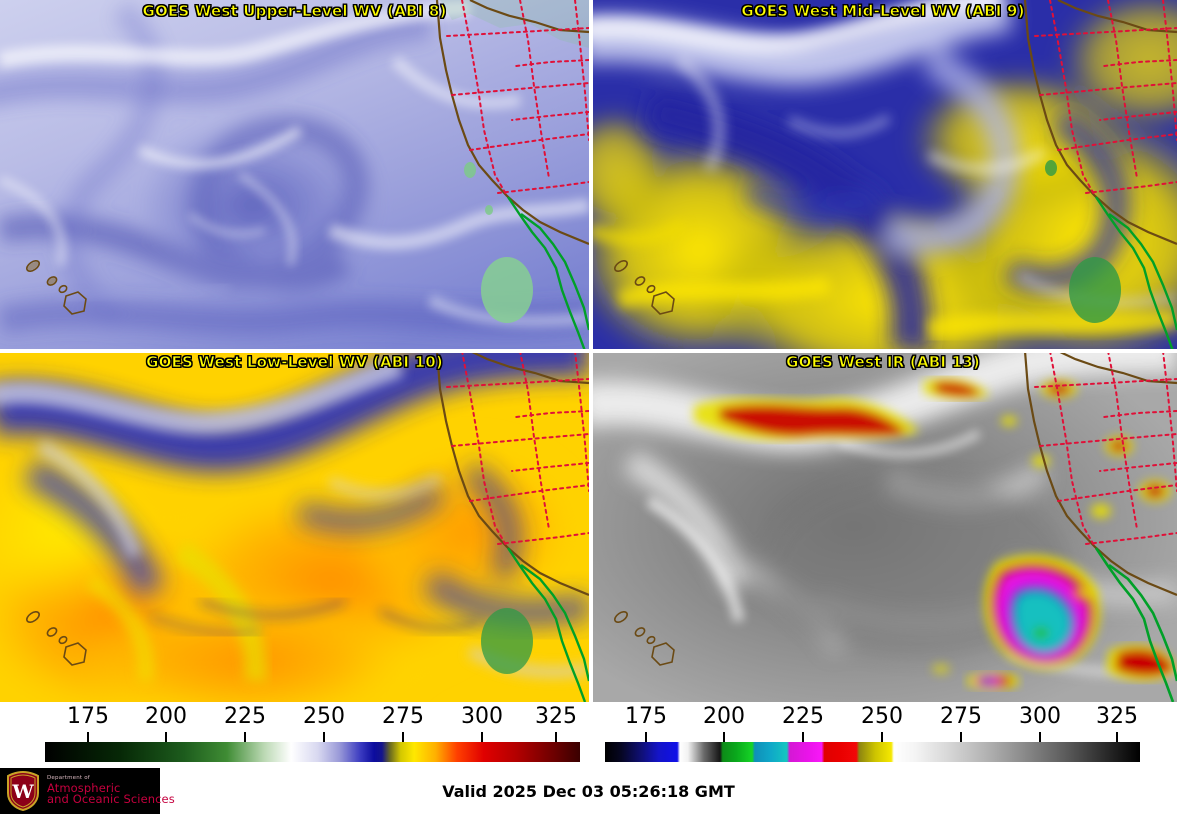  I want to click on colorbar-left-tick-label: 200, so click(166, 716).